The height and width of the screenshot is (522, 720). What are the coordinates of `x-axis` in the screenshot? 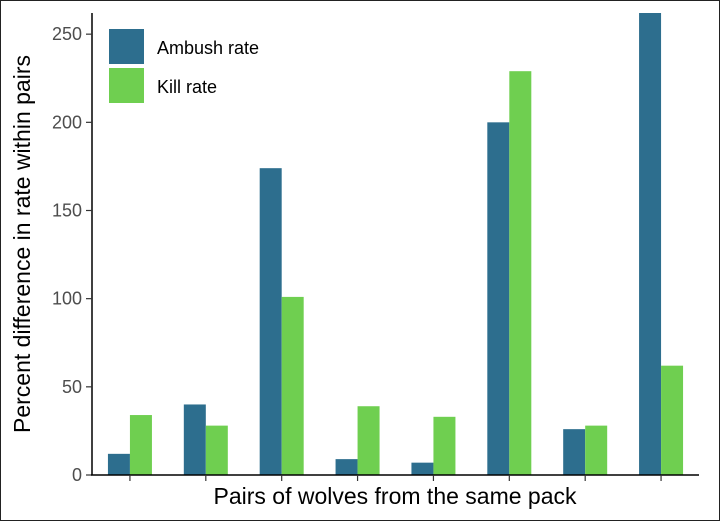 It's located at (395, 477).